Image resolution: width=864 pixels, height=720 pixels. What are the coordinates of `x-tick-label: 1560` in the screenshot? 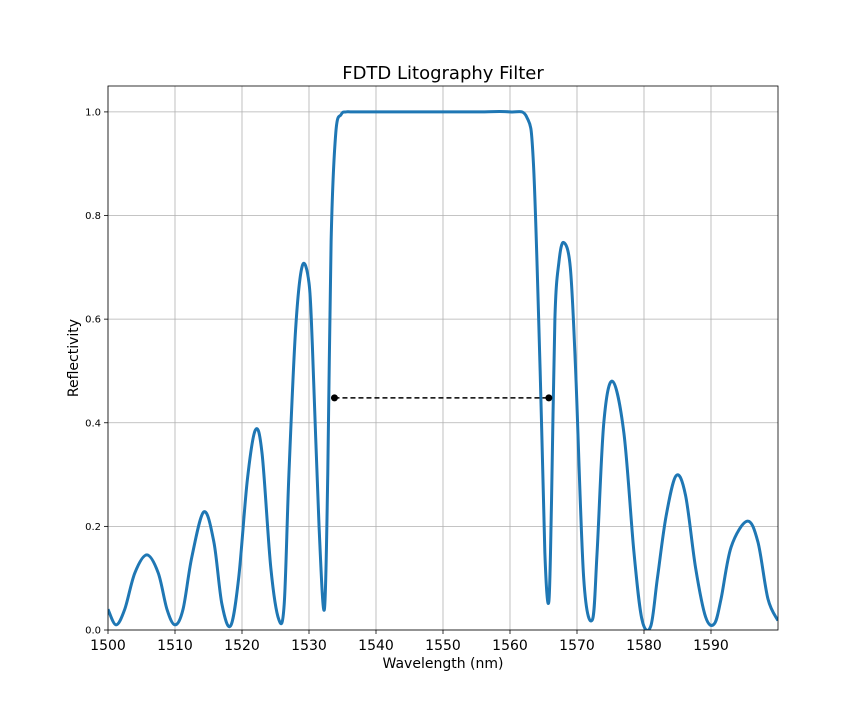 It's located at (510, 646).